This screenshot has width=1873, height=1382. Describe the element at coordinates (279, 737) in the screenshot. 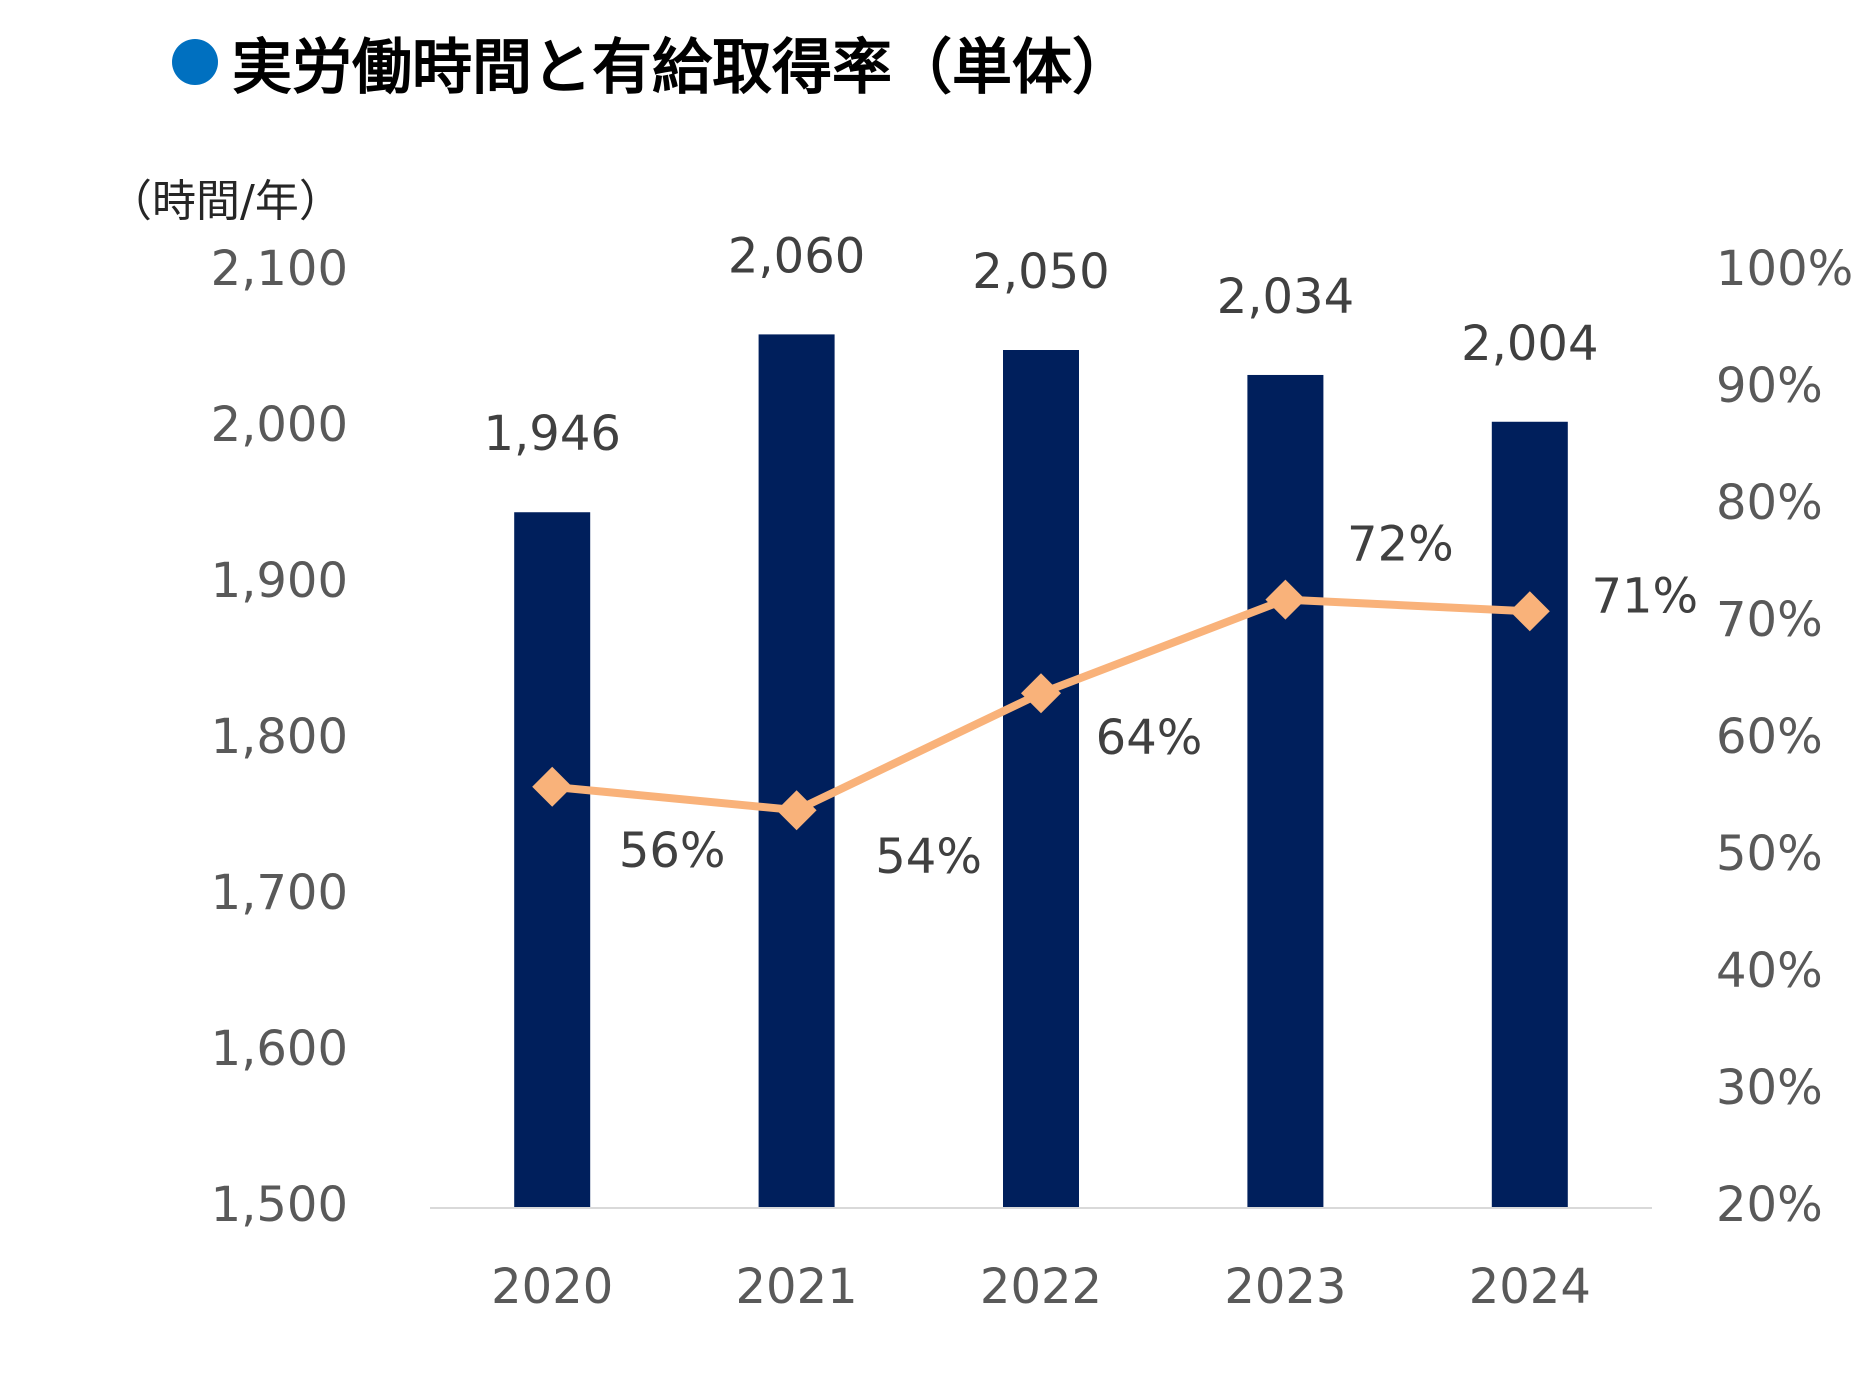

I see `y-left-tick-label: 1,800` at that location.